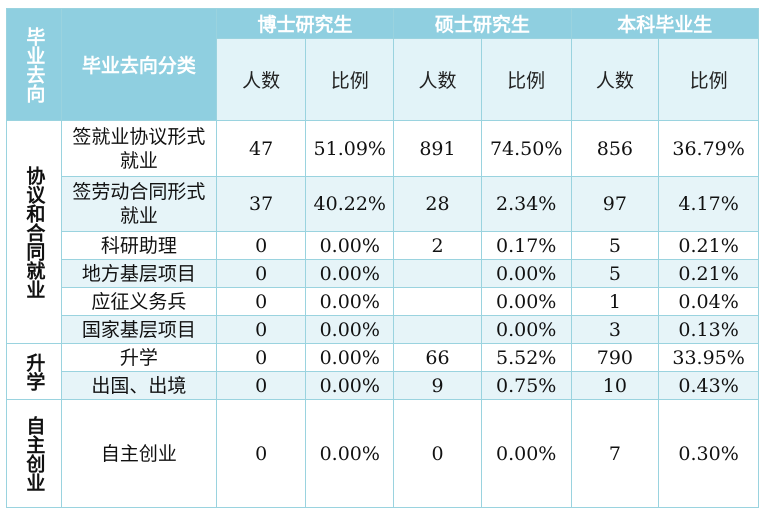 This screenshot has height=514, width=759. What do you see at coordinates (437, 453) in the screenshot?
I see `master-count-cell: 0` at bounding box center [437, 453].